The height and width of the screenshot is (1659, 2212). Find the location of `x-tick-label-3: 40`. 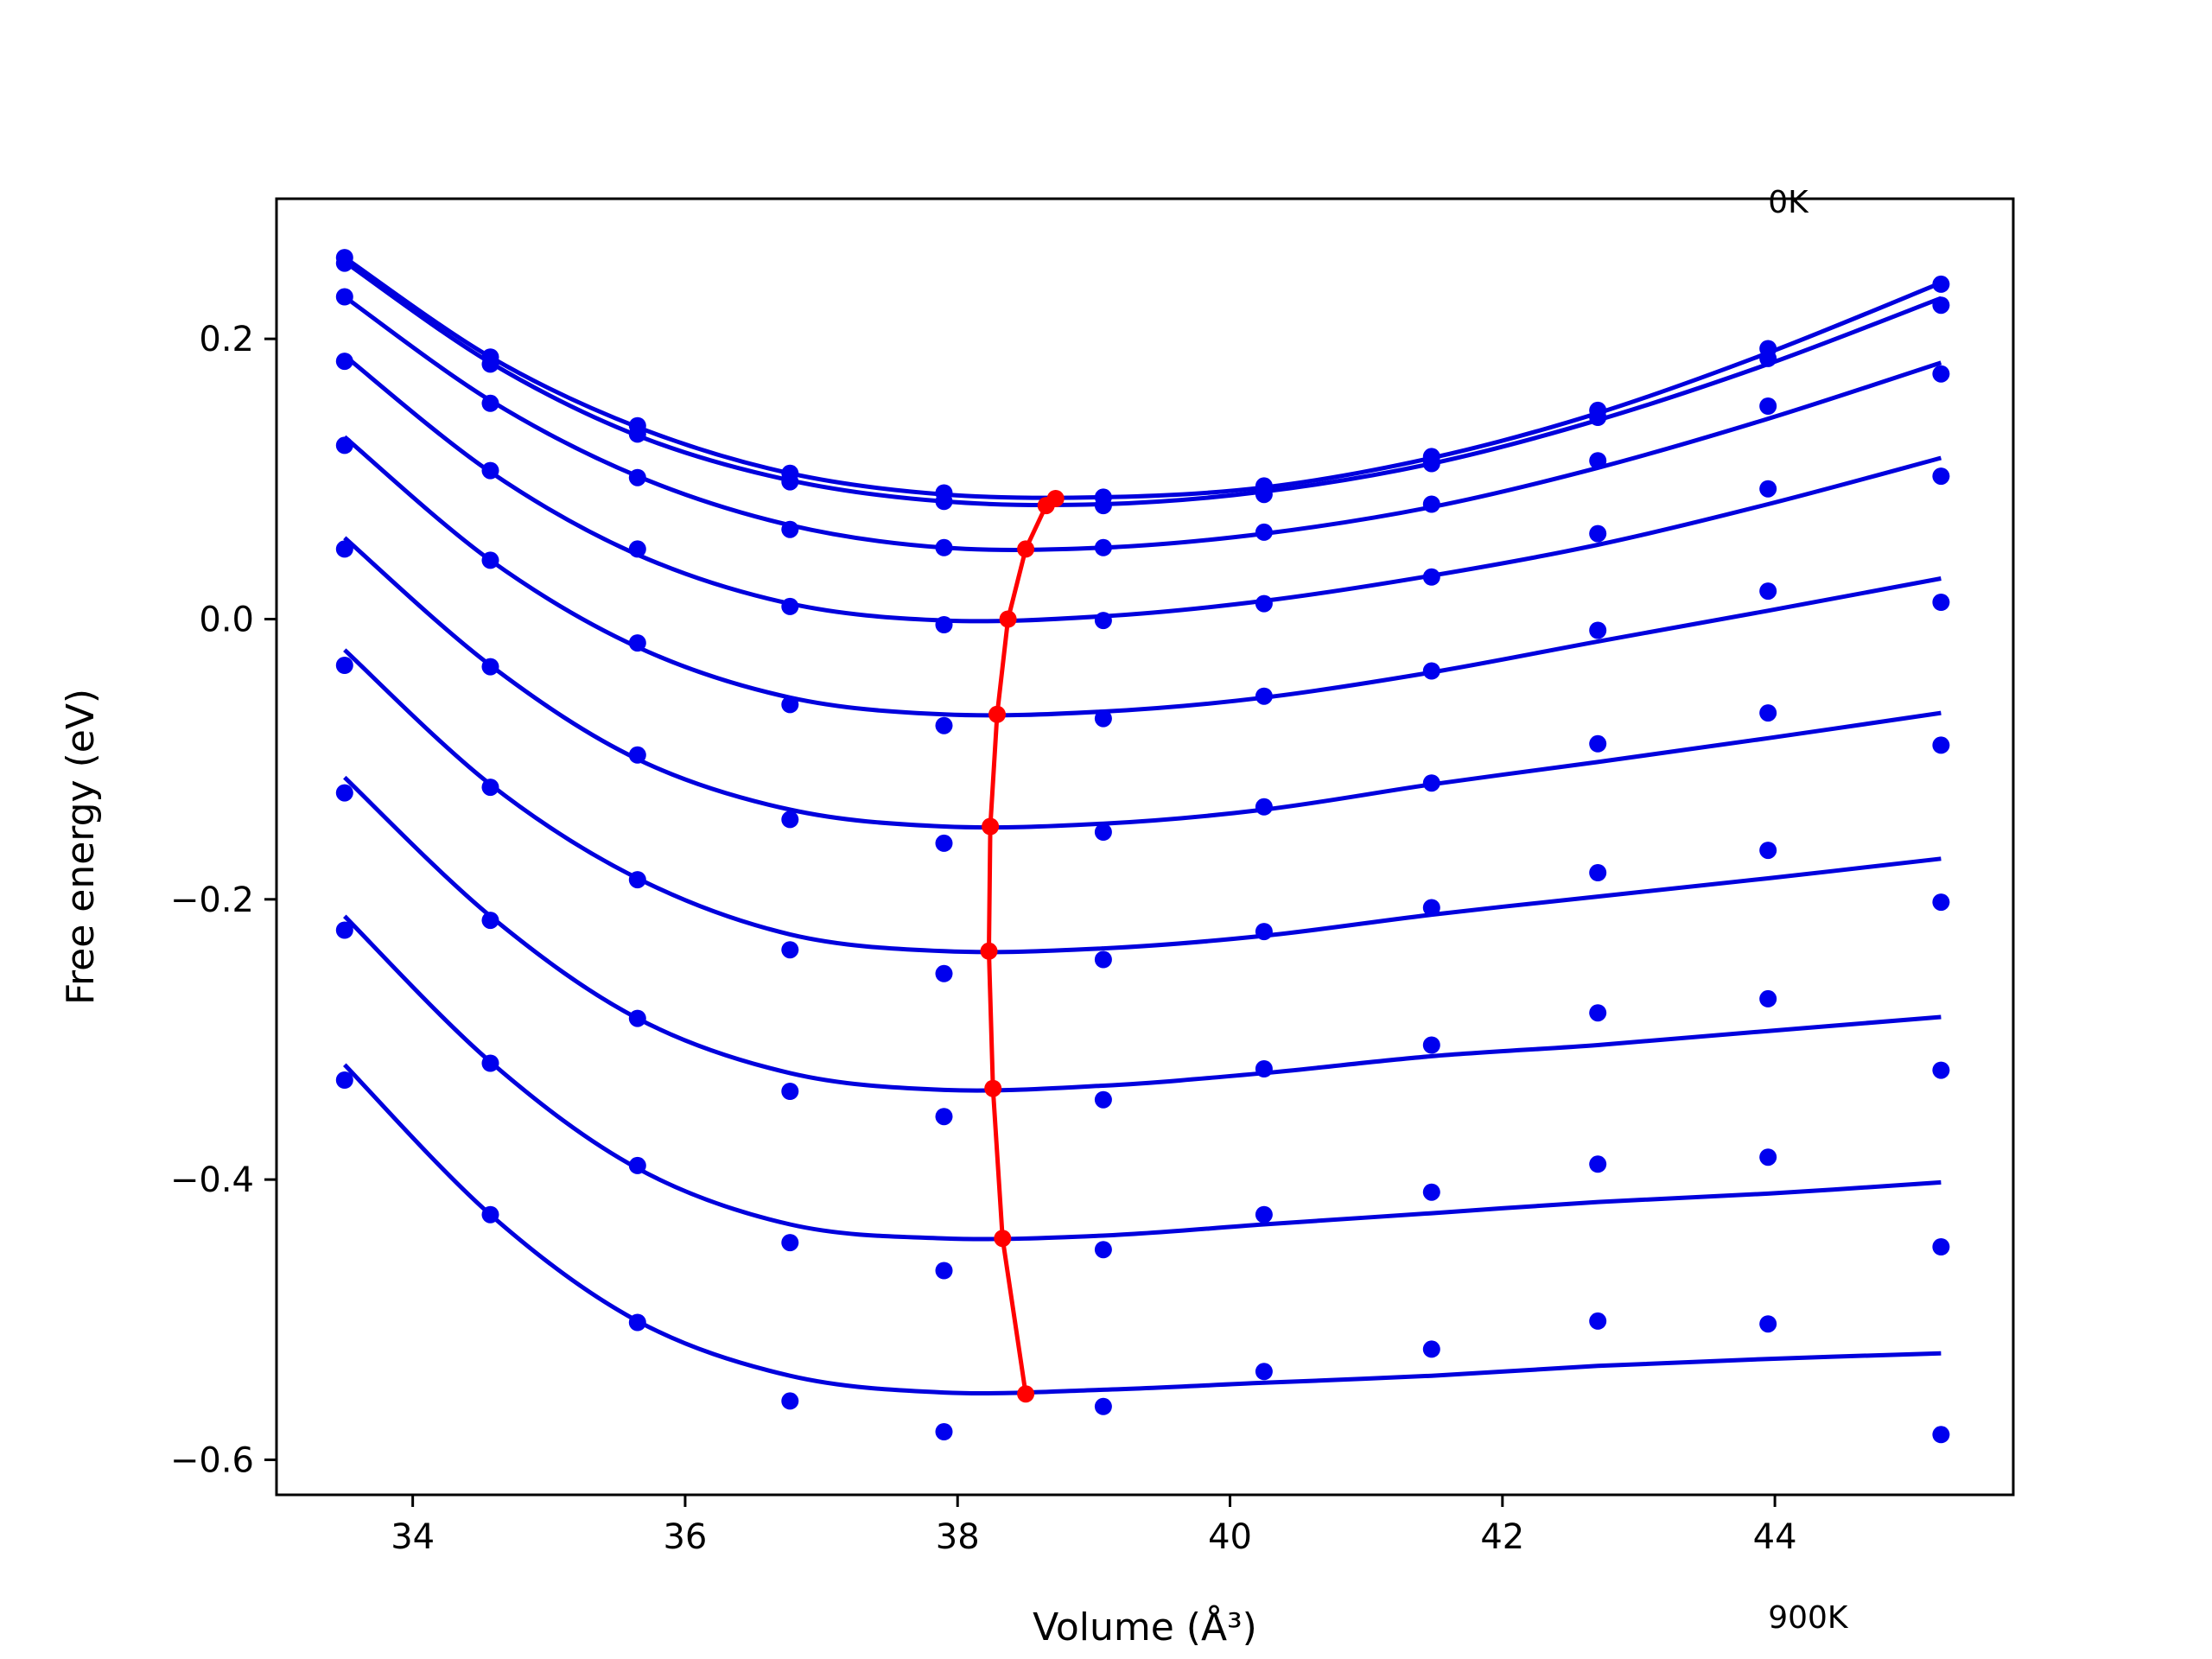

x-tick-label-3: 40 is located at coordinates (1230, 1537).